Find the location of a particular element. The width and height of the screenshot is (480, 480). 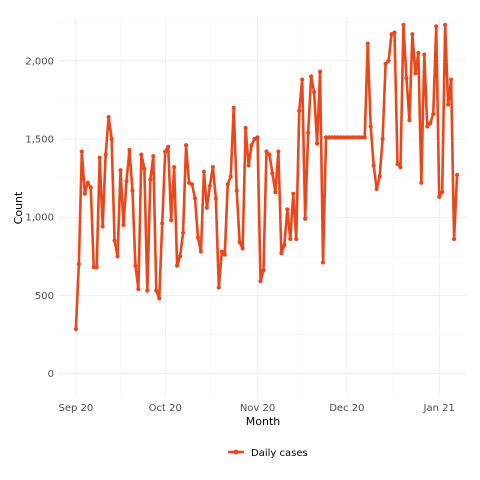

legend-label-daily-cases: Daily cases is located at coordinates (279, 453).